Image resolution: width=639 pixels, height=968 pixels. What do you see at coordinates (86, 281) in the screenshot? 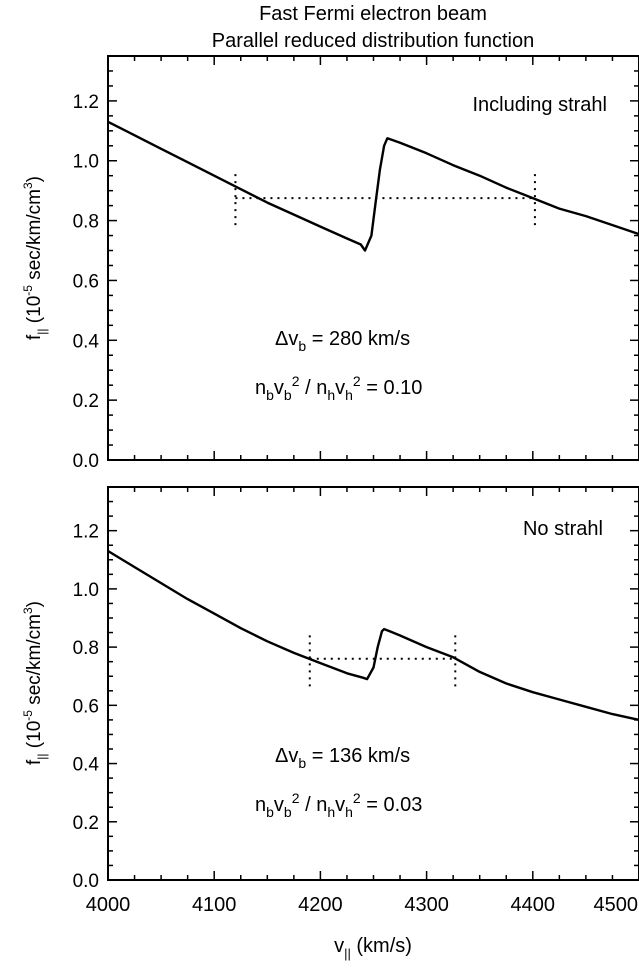
I see `top-ytick-label: 0.6` at bounding box center [86, 281].